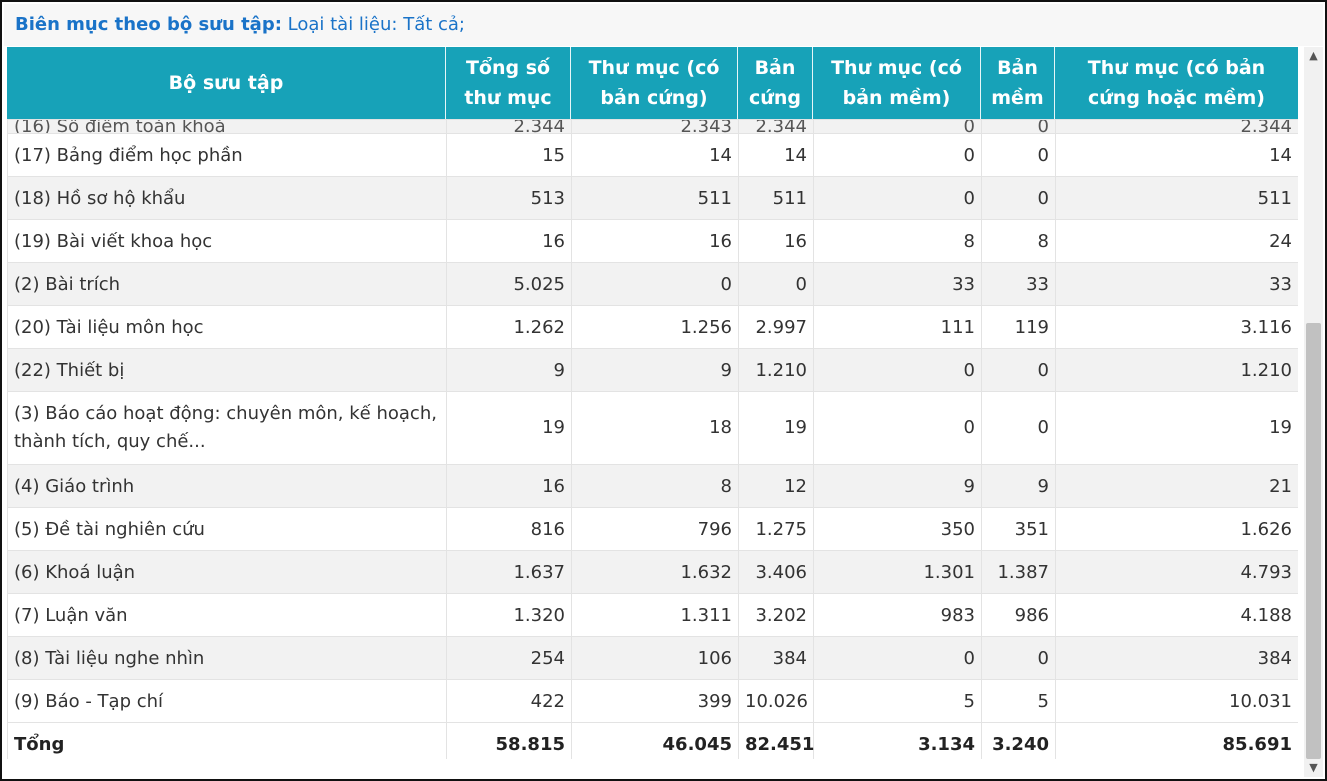  I want to click on cell-name: (8) Tài liệu nghe nhìn, so click(227, 658).